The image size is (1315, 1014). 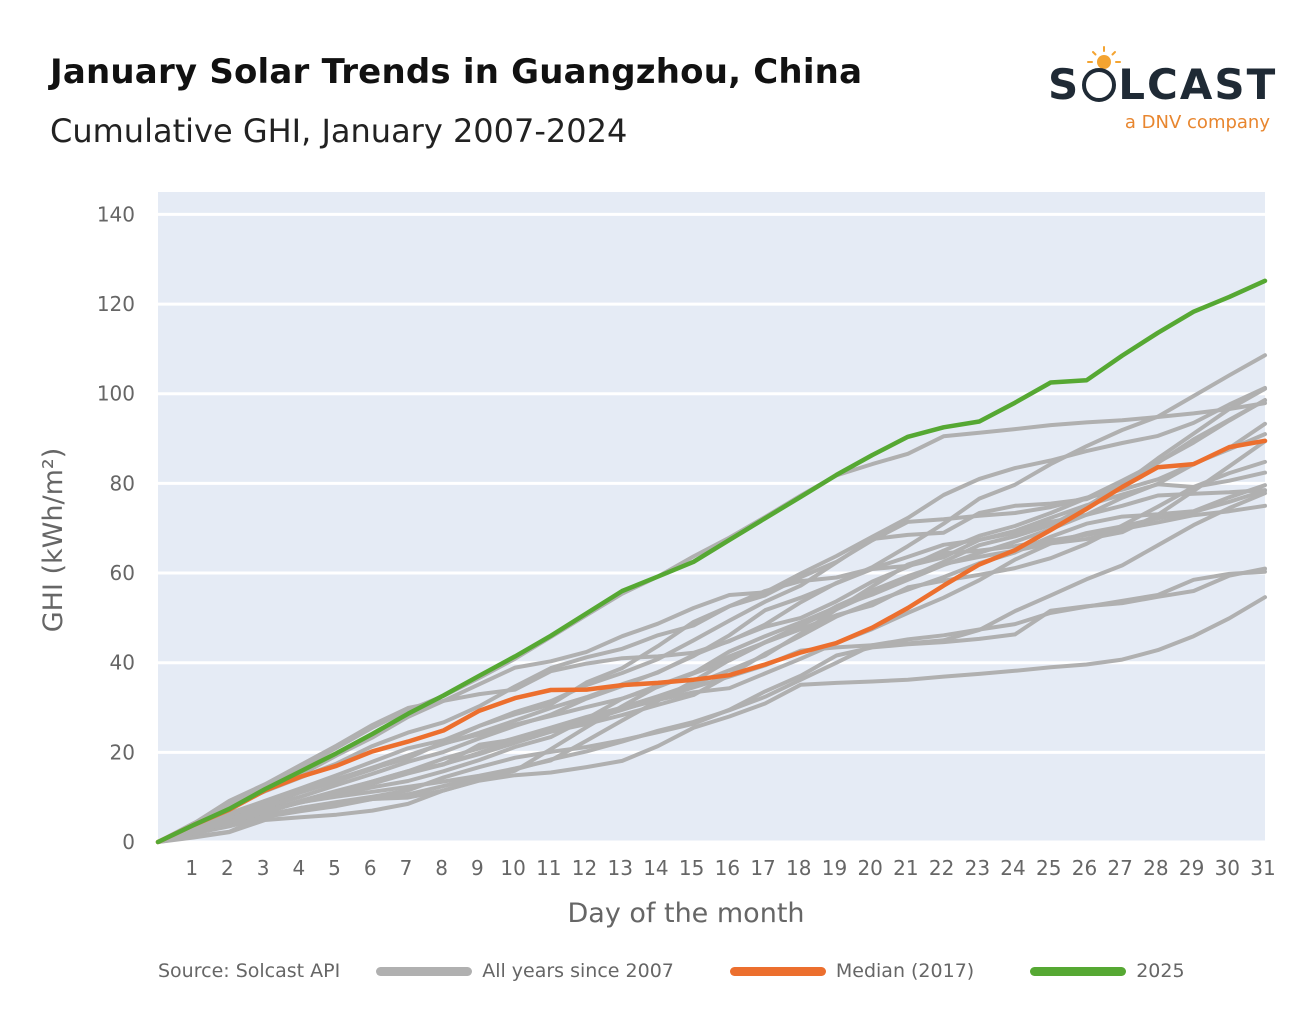 I want to click on logo-tagline: a DNV company, so click(x=1197, y=122).